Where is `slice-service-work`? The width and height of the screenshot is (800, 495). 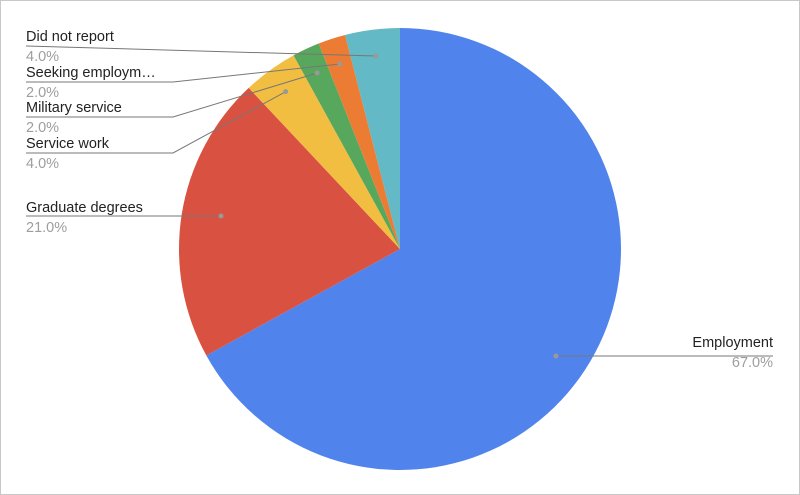 slice-service-work is located at coordinates (324, 152).